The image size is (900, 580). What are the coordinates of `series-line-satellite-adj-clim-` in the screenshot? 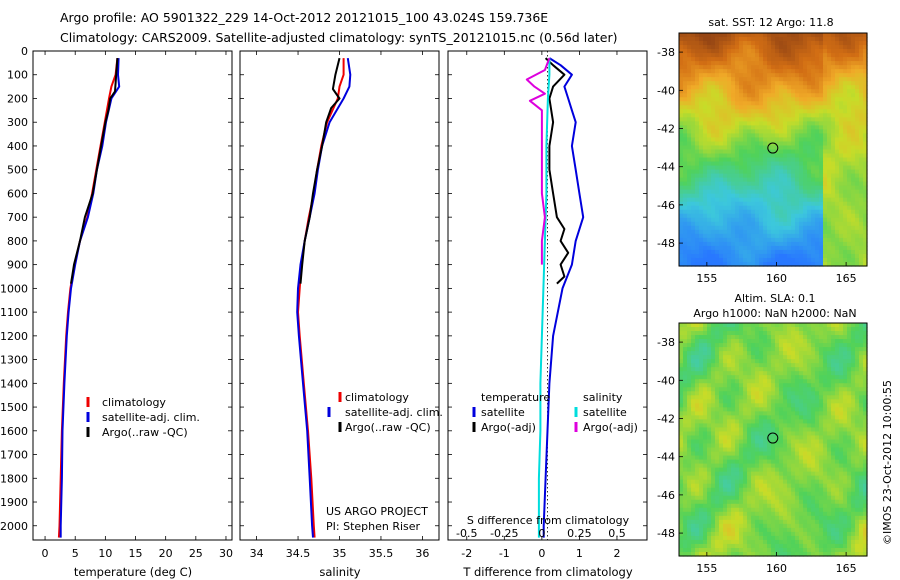 It's located at (324, 297).